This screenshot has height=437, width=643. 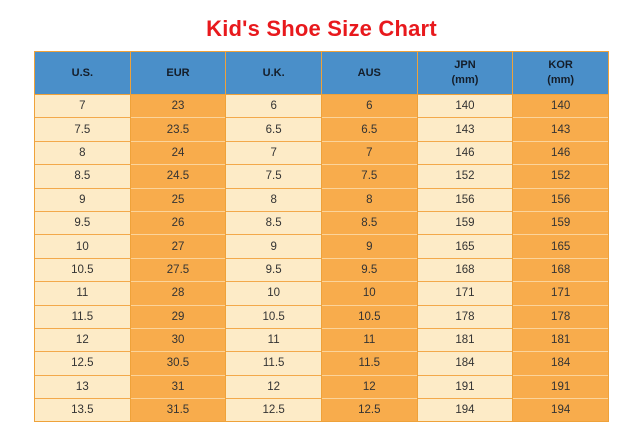 What do you see at coordinates (82, 410) in the screenshot?
I see `table-cell: 13.5` at bounding box center [82, 410].